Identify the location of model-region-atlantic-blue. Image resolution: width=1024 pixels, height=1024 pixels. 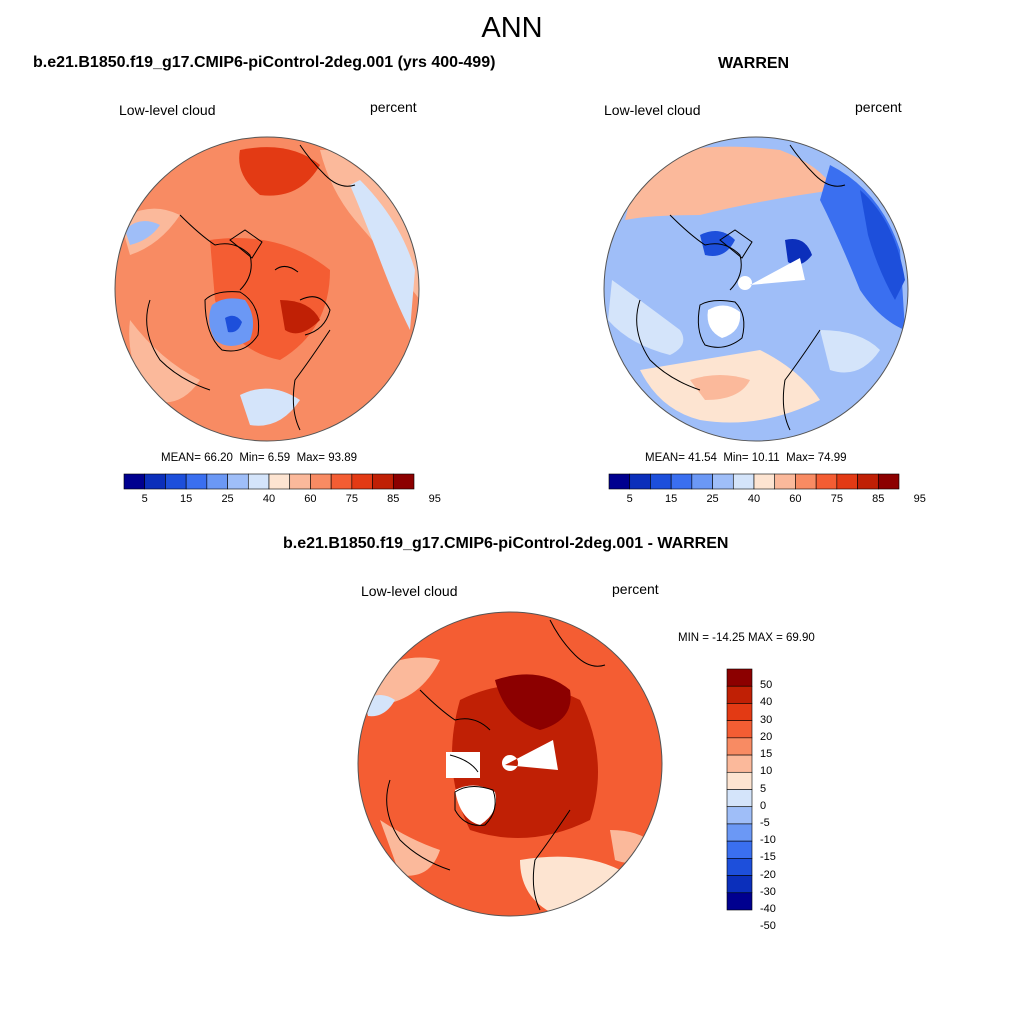
(142, 233).